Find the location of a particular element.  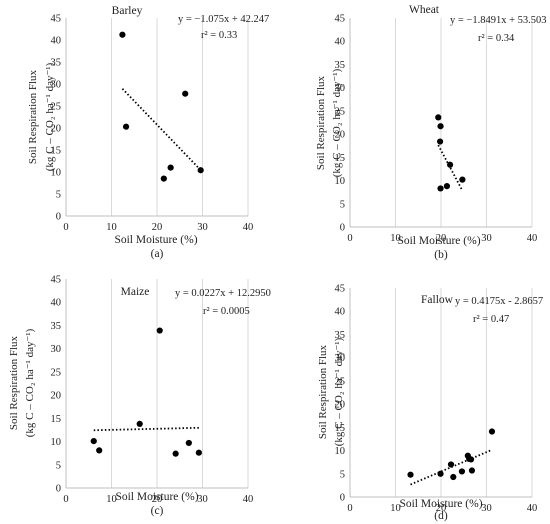

trendline-equation: y = 0.0227x + 12.2950 is located at coordinates (223, 293).